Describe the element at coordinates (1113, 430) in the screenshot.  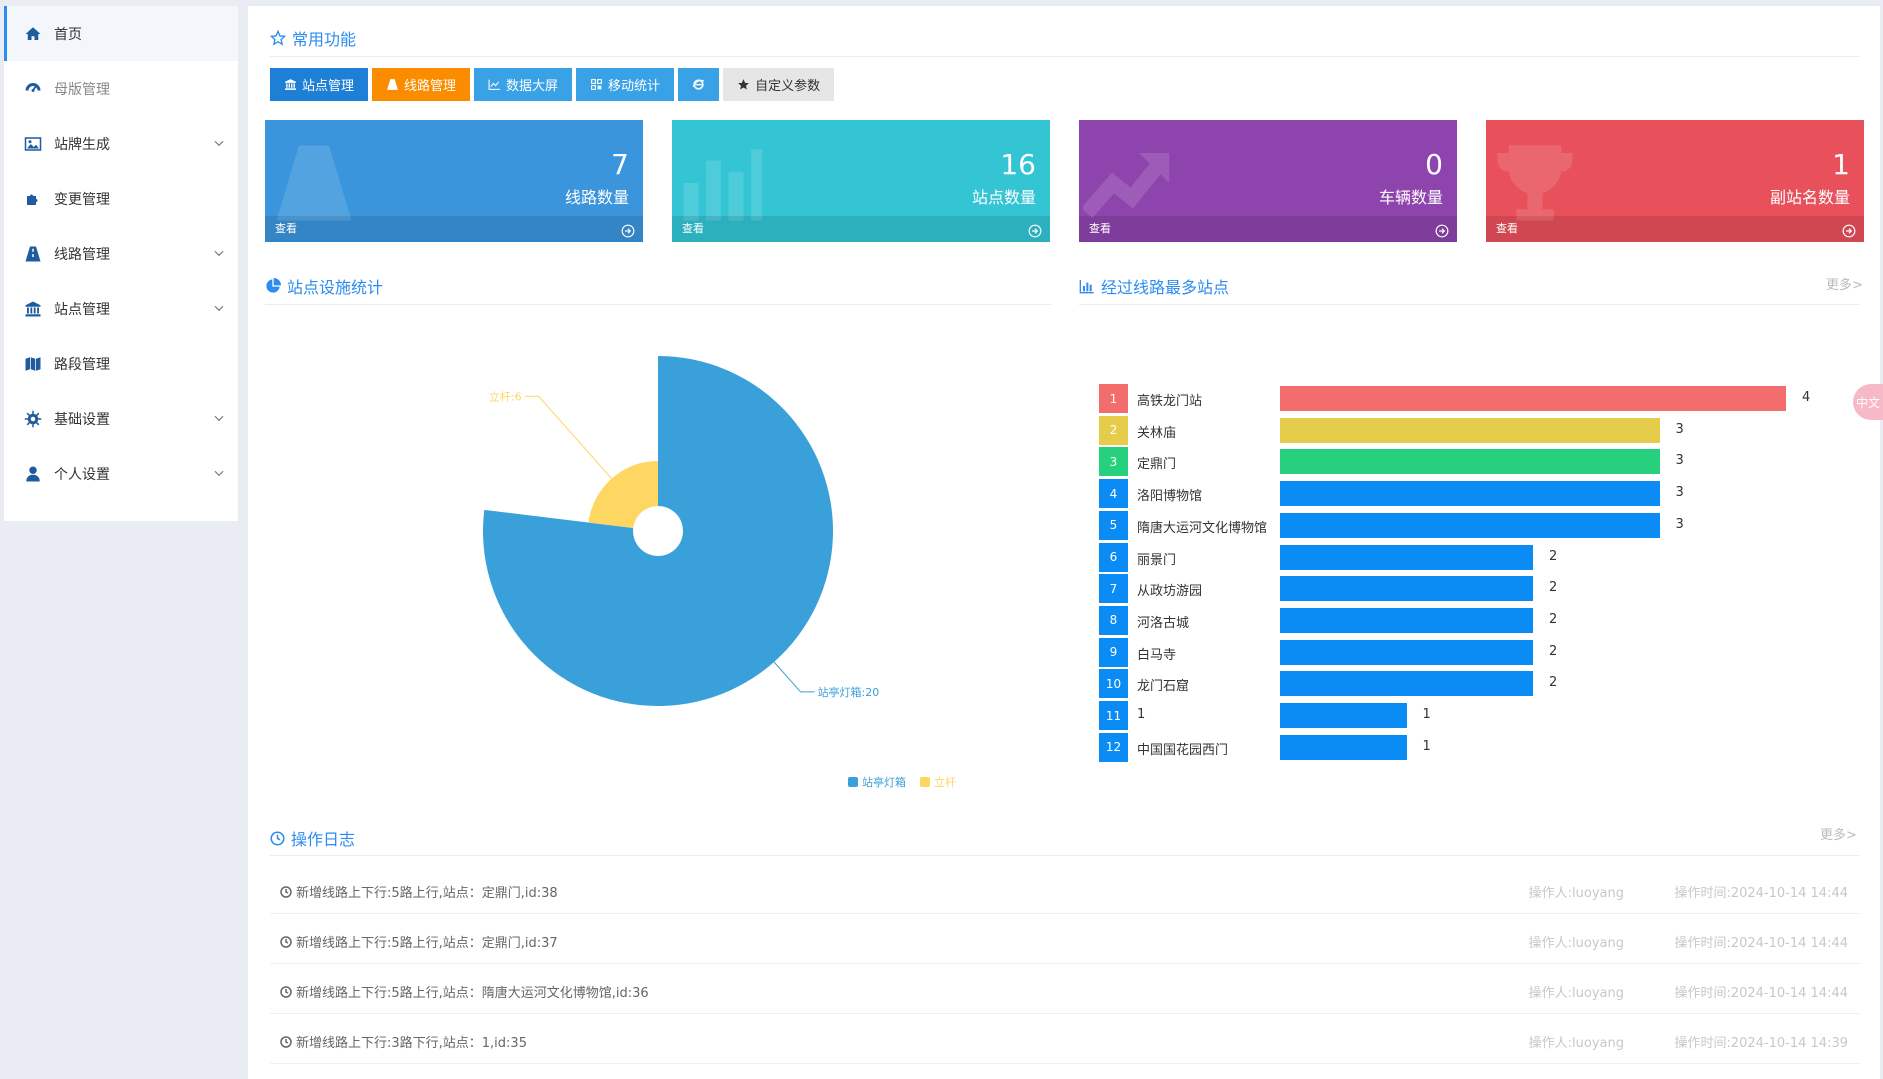
I see `bar-rank-badge: 2` at that location.